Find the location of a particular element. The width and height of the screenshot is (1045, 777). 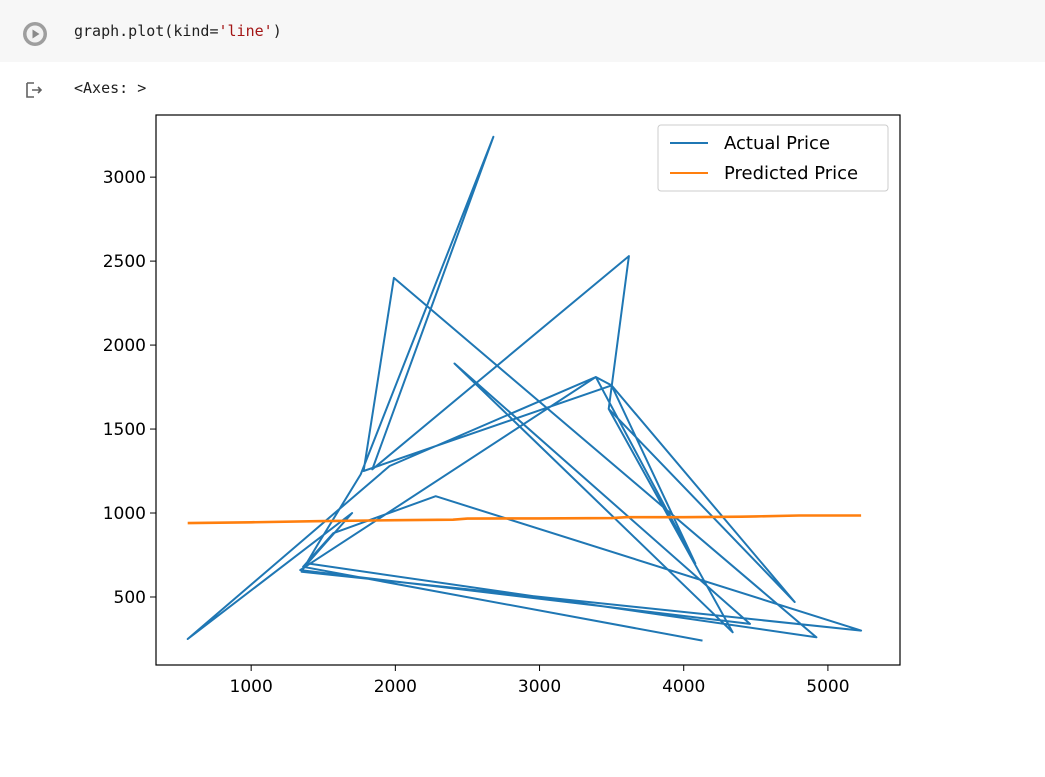

y-tick-label: 500 is located at coordinates (130, 598).